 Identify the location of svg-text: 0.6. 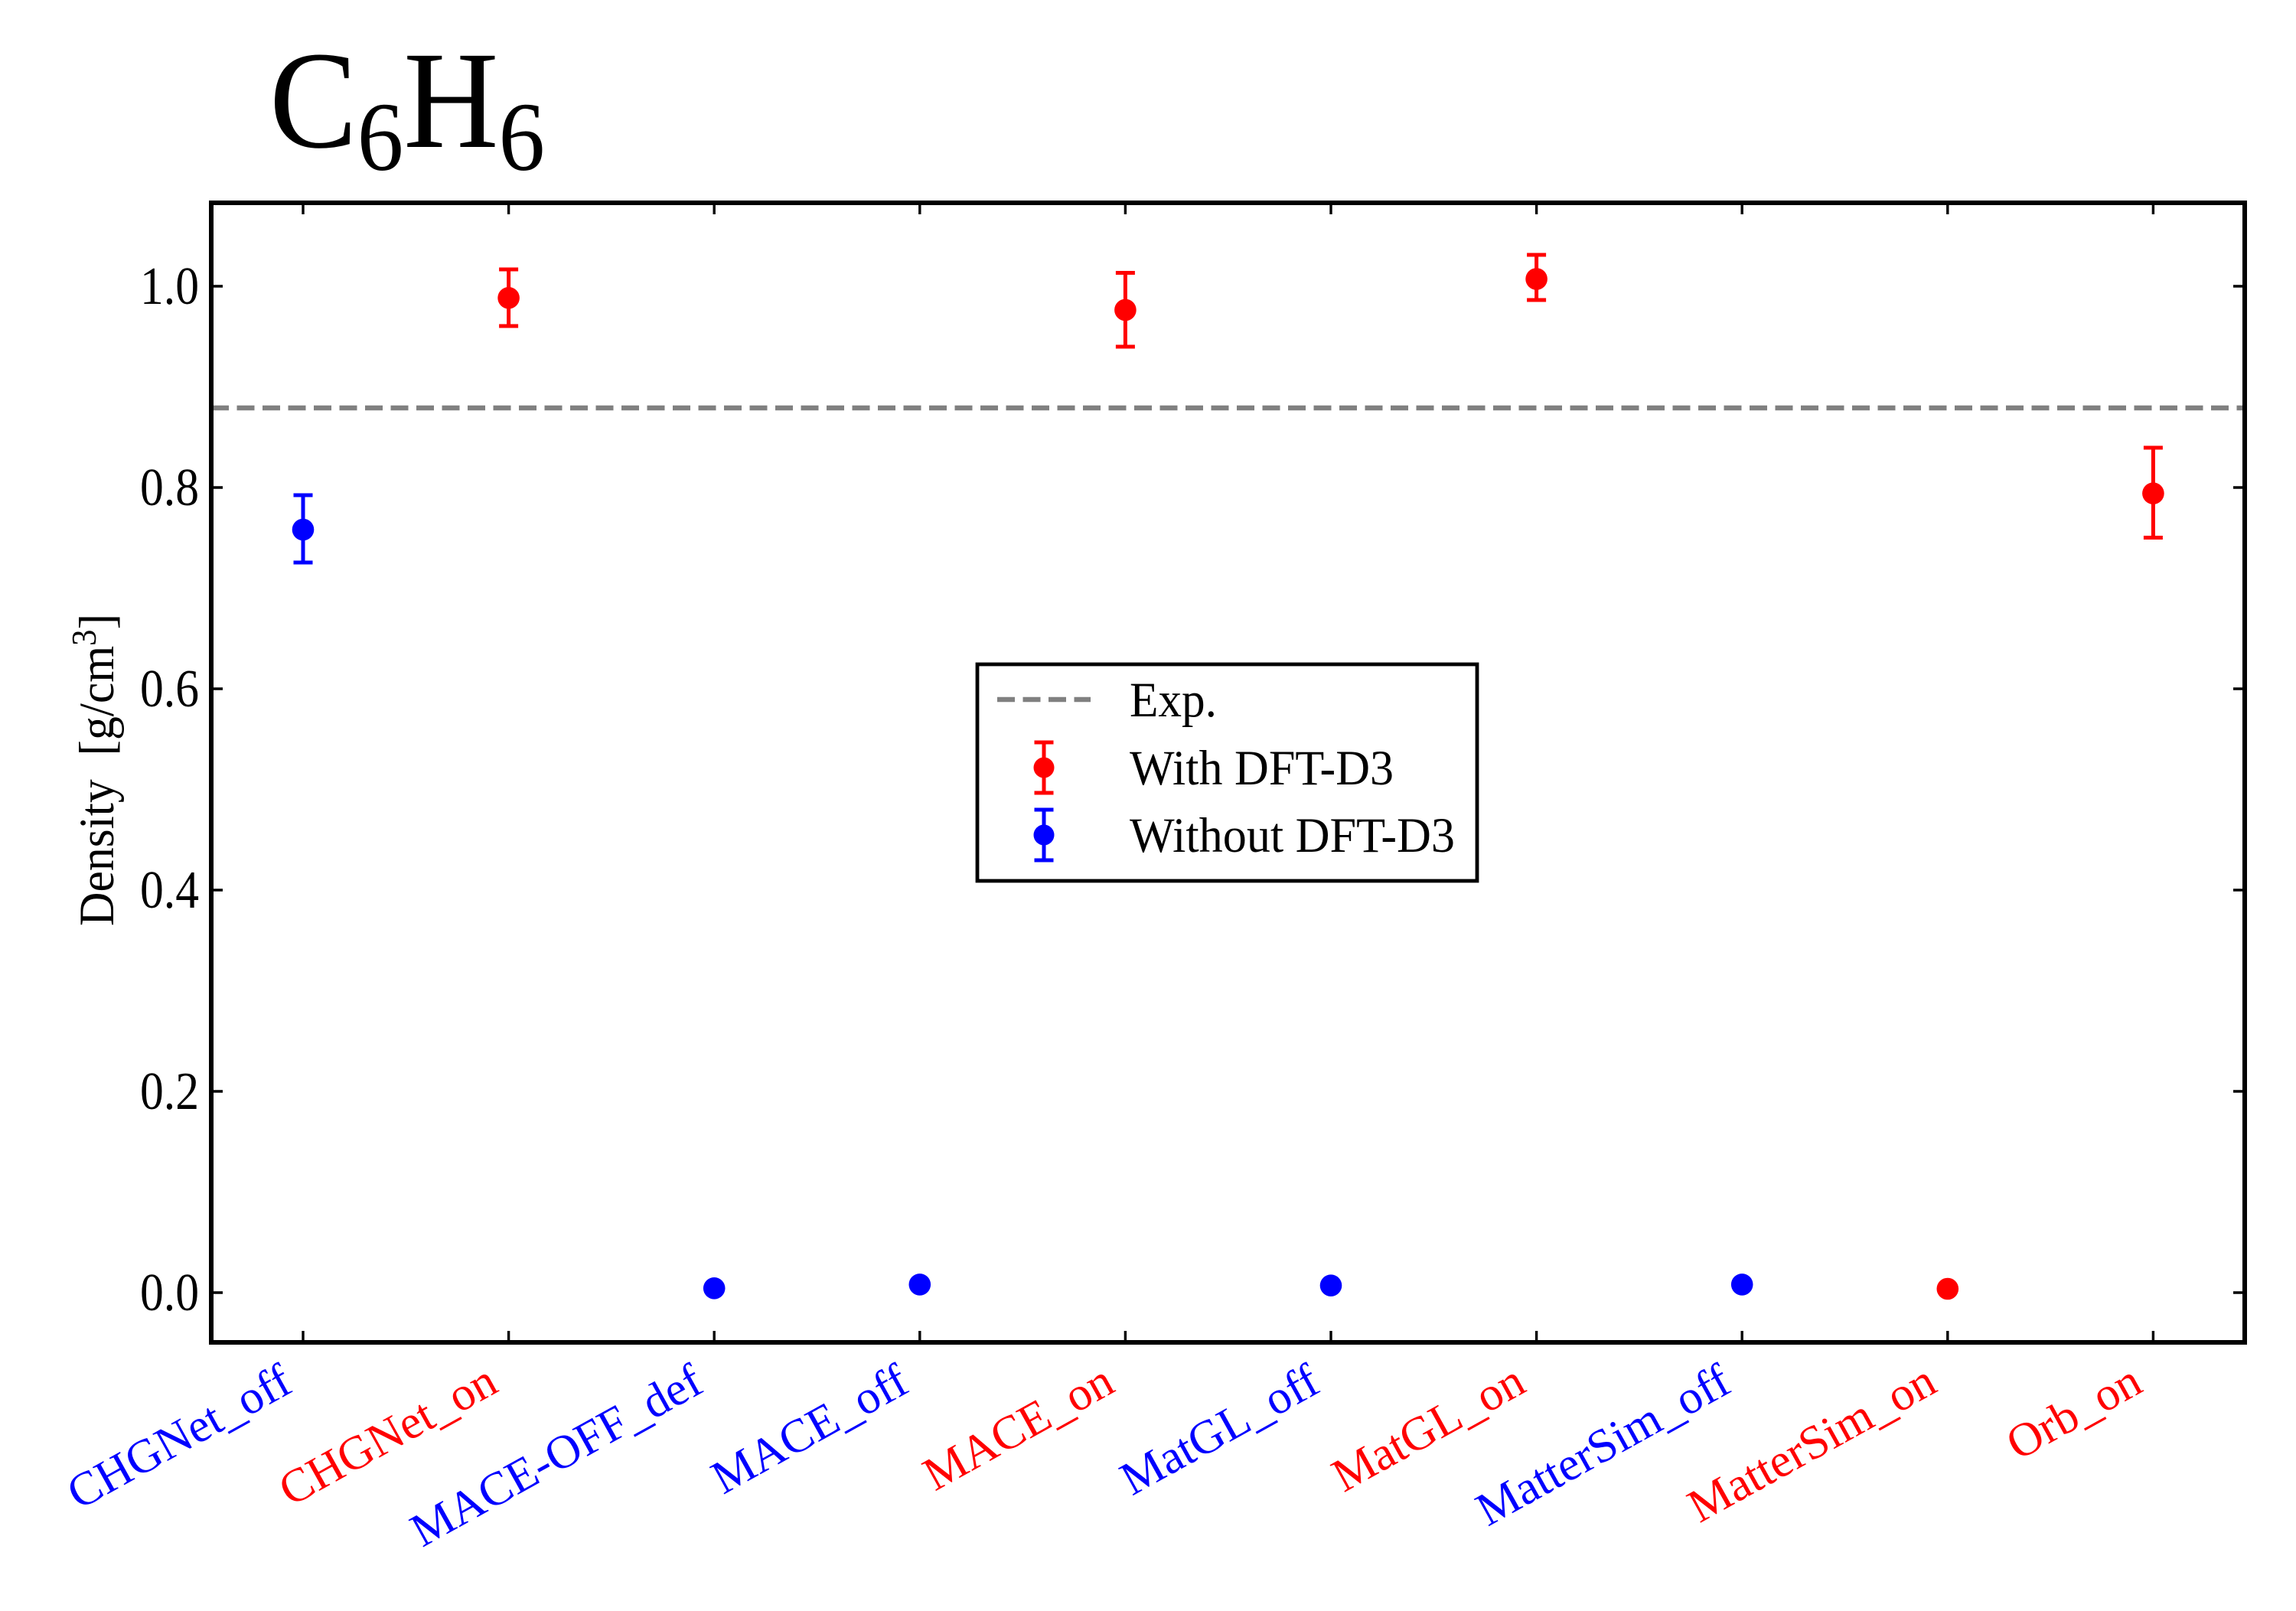
(169, 689).